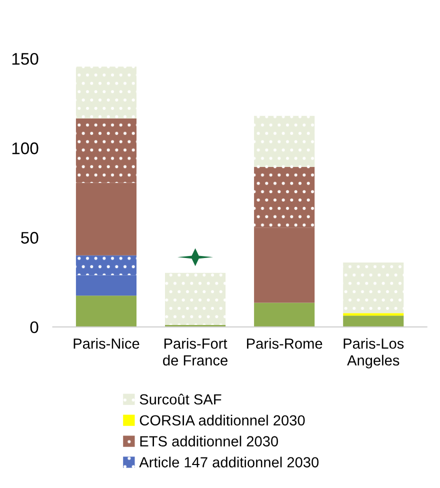 The height and width of the screenshot is (488, 440). Describe the element at coordinates (284, 343) in the screenshot. I see `x-tick-label: Paris-Rome` at that location.